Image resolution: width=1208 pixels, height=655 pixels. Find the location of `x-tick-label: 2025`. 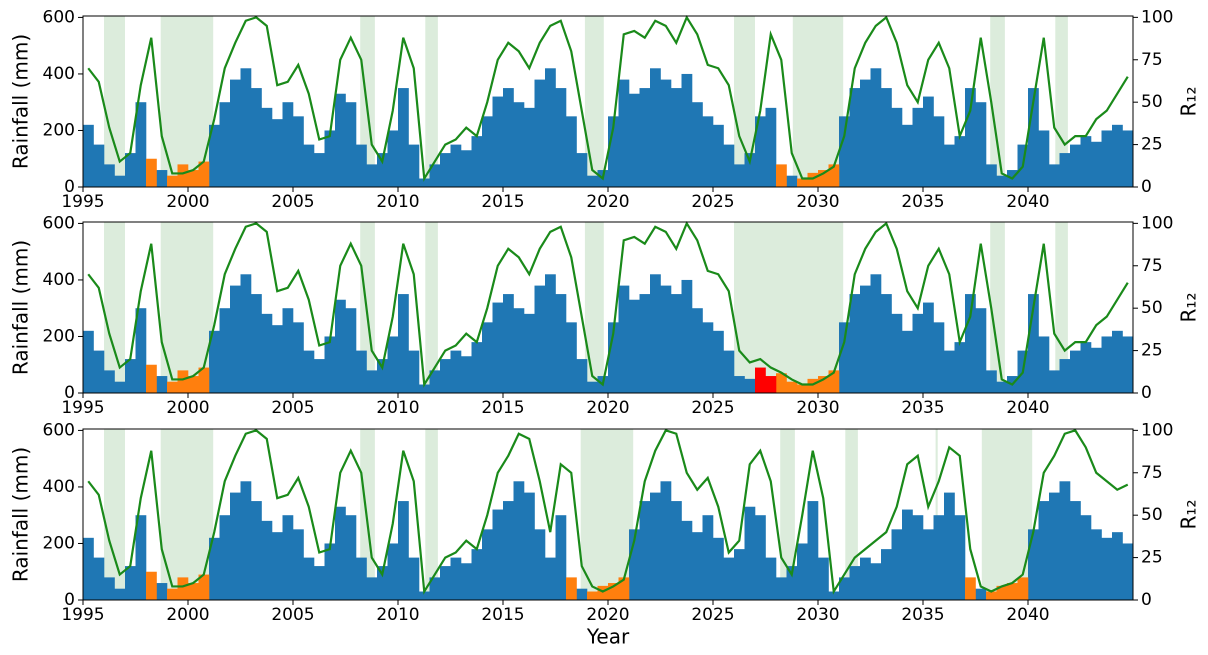

x-tick-label: 2025 is located at coordinates (712, 202).